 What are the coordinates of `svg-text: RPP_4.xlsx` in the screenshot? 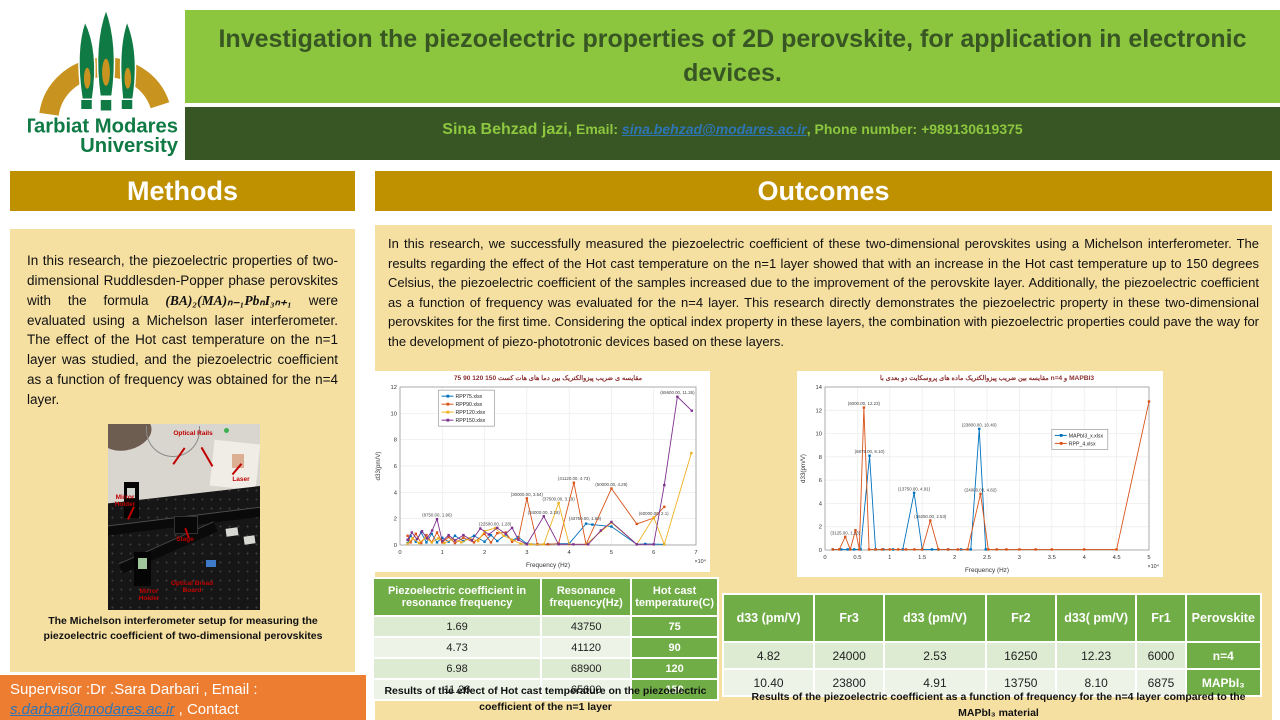 It's located at (1082, 444).